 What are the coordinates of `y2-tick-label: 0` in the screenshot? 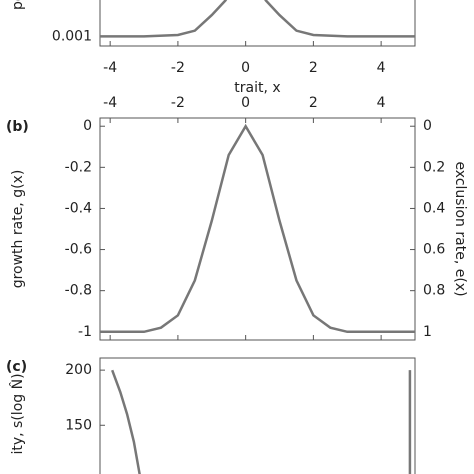 It's located at (427, 126).